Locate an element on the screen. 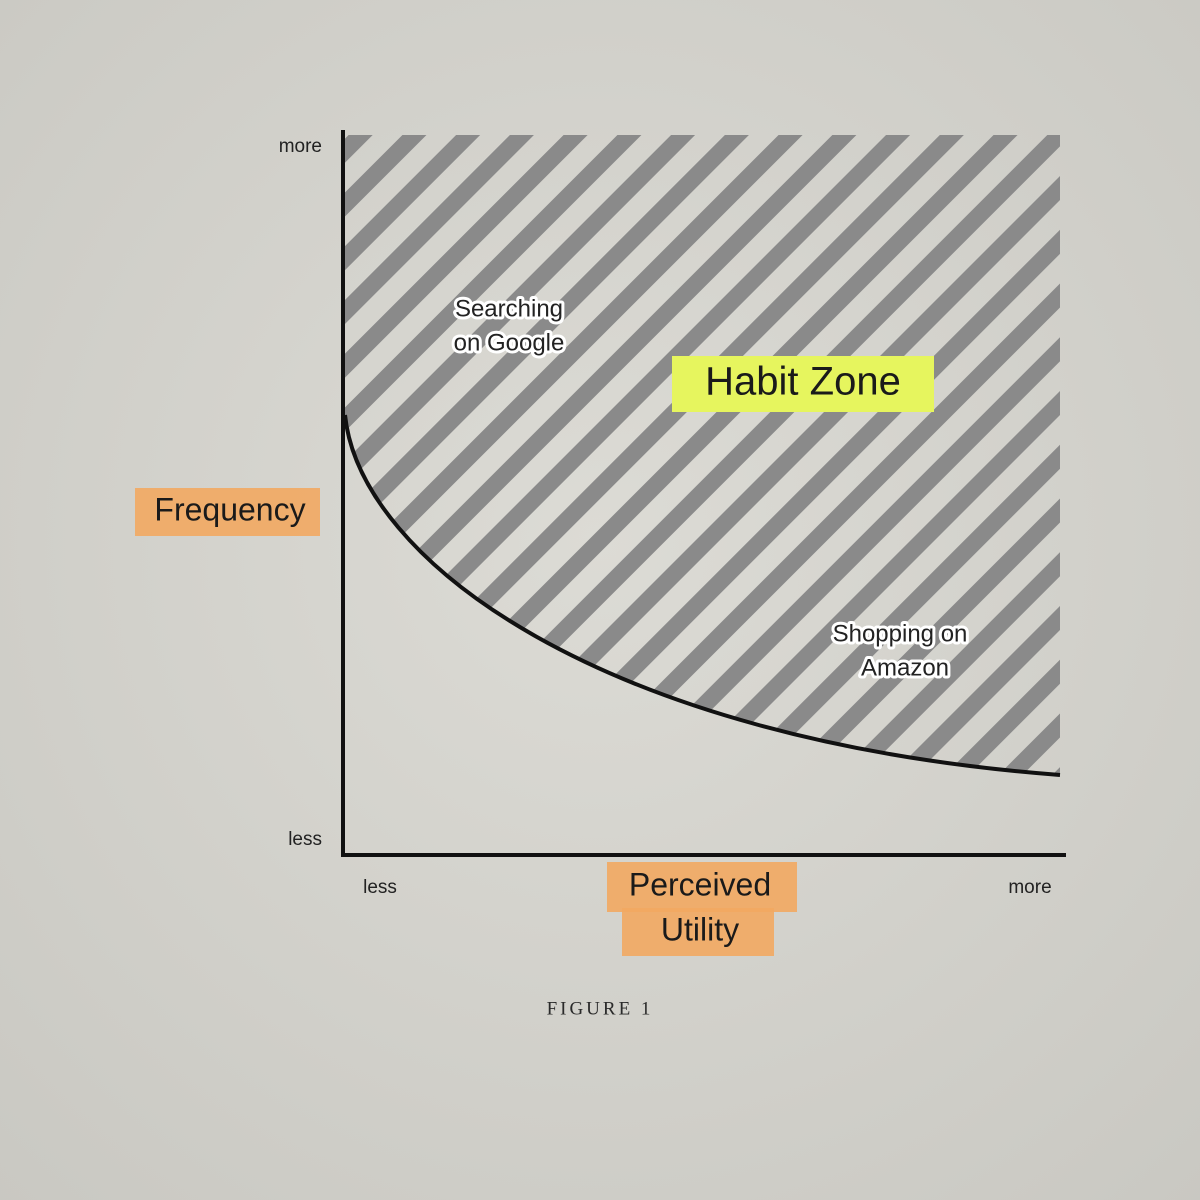  x-axis-label: Utility is located at coordinates (700, 929).